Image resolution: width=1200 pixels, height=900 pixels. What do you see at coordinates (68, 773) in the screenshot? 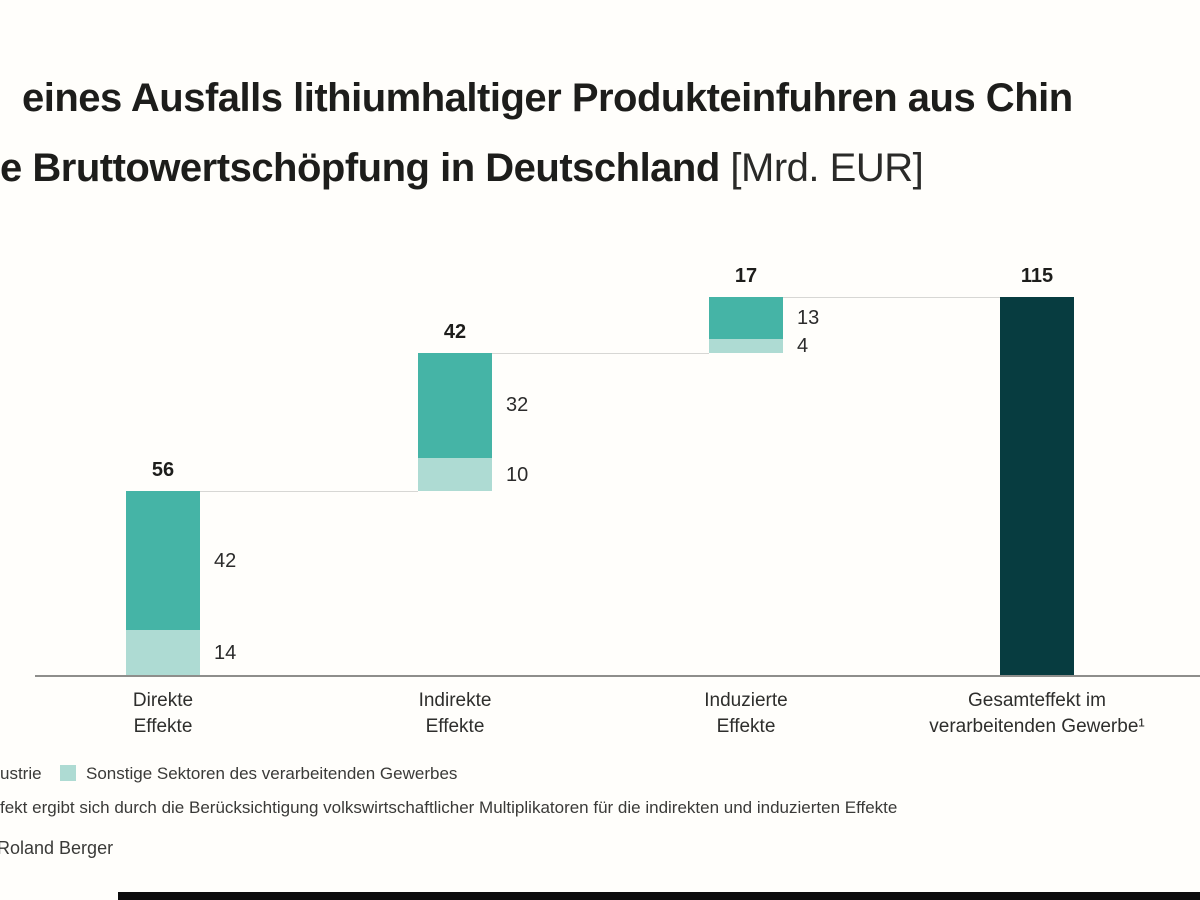
I see `legend-swatch-light-teal` at bounding box center [68, 773].